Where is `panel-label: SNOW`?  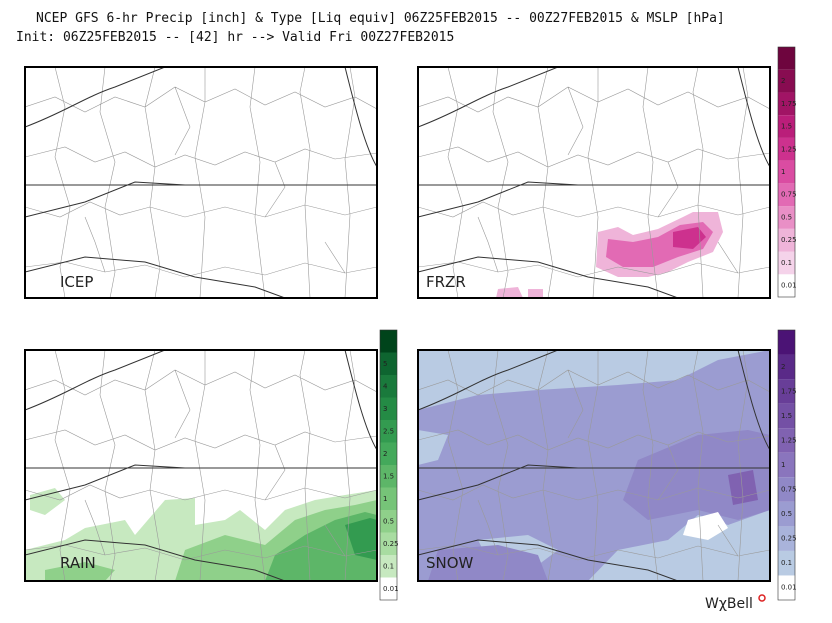 panel-label: SNOW is located at coordinates (450, 563).